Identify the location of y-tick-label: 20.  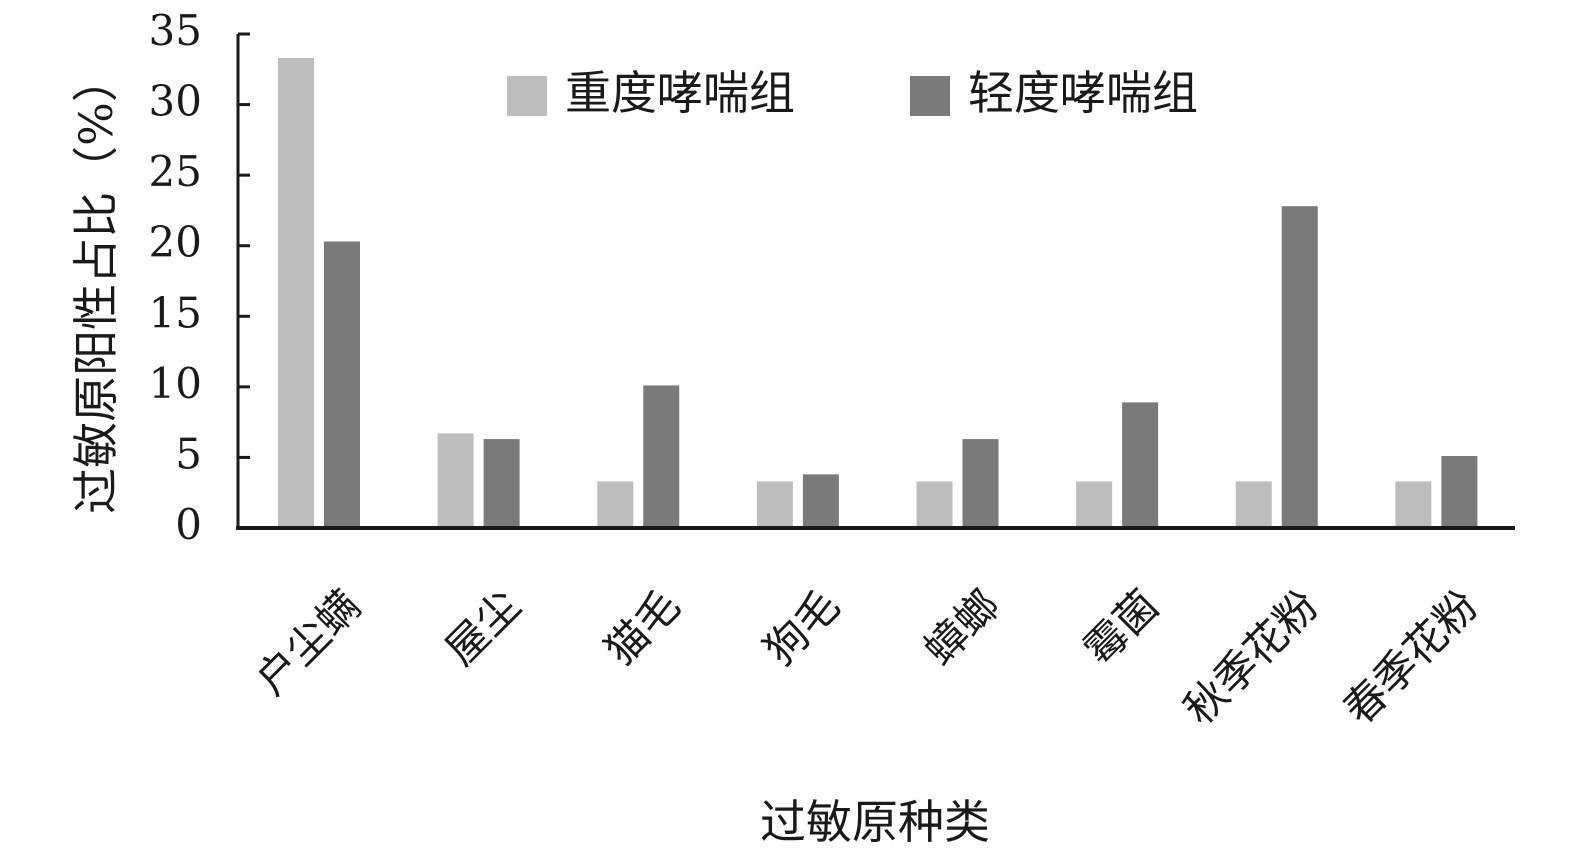
(175, 242).